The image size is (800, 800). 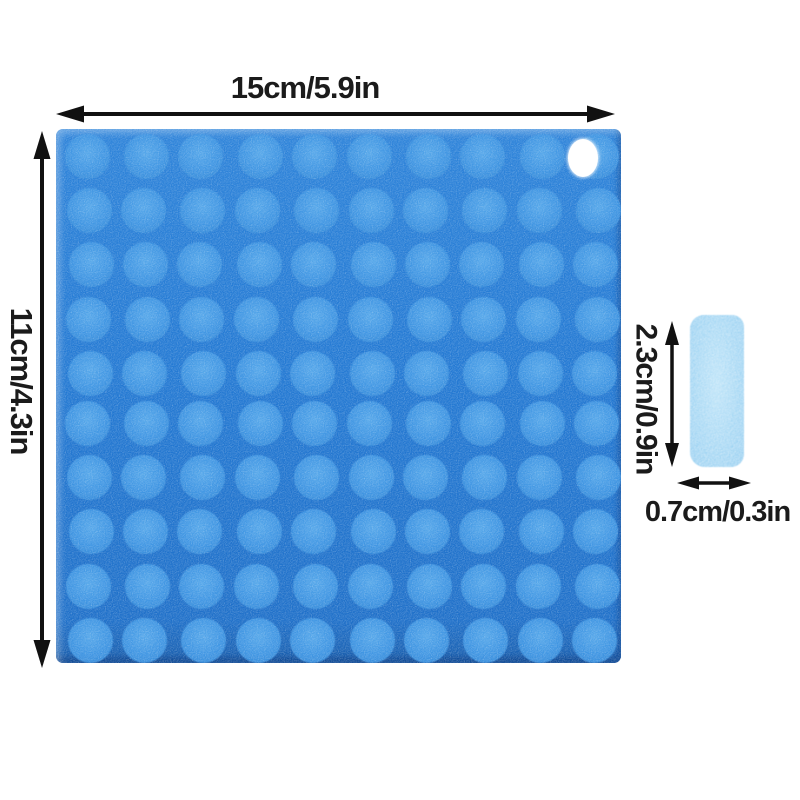 I want to click on piece-width-label: 0.7cm/0.3in, so click(x=717, y=512).